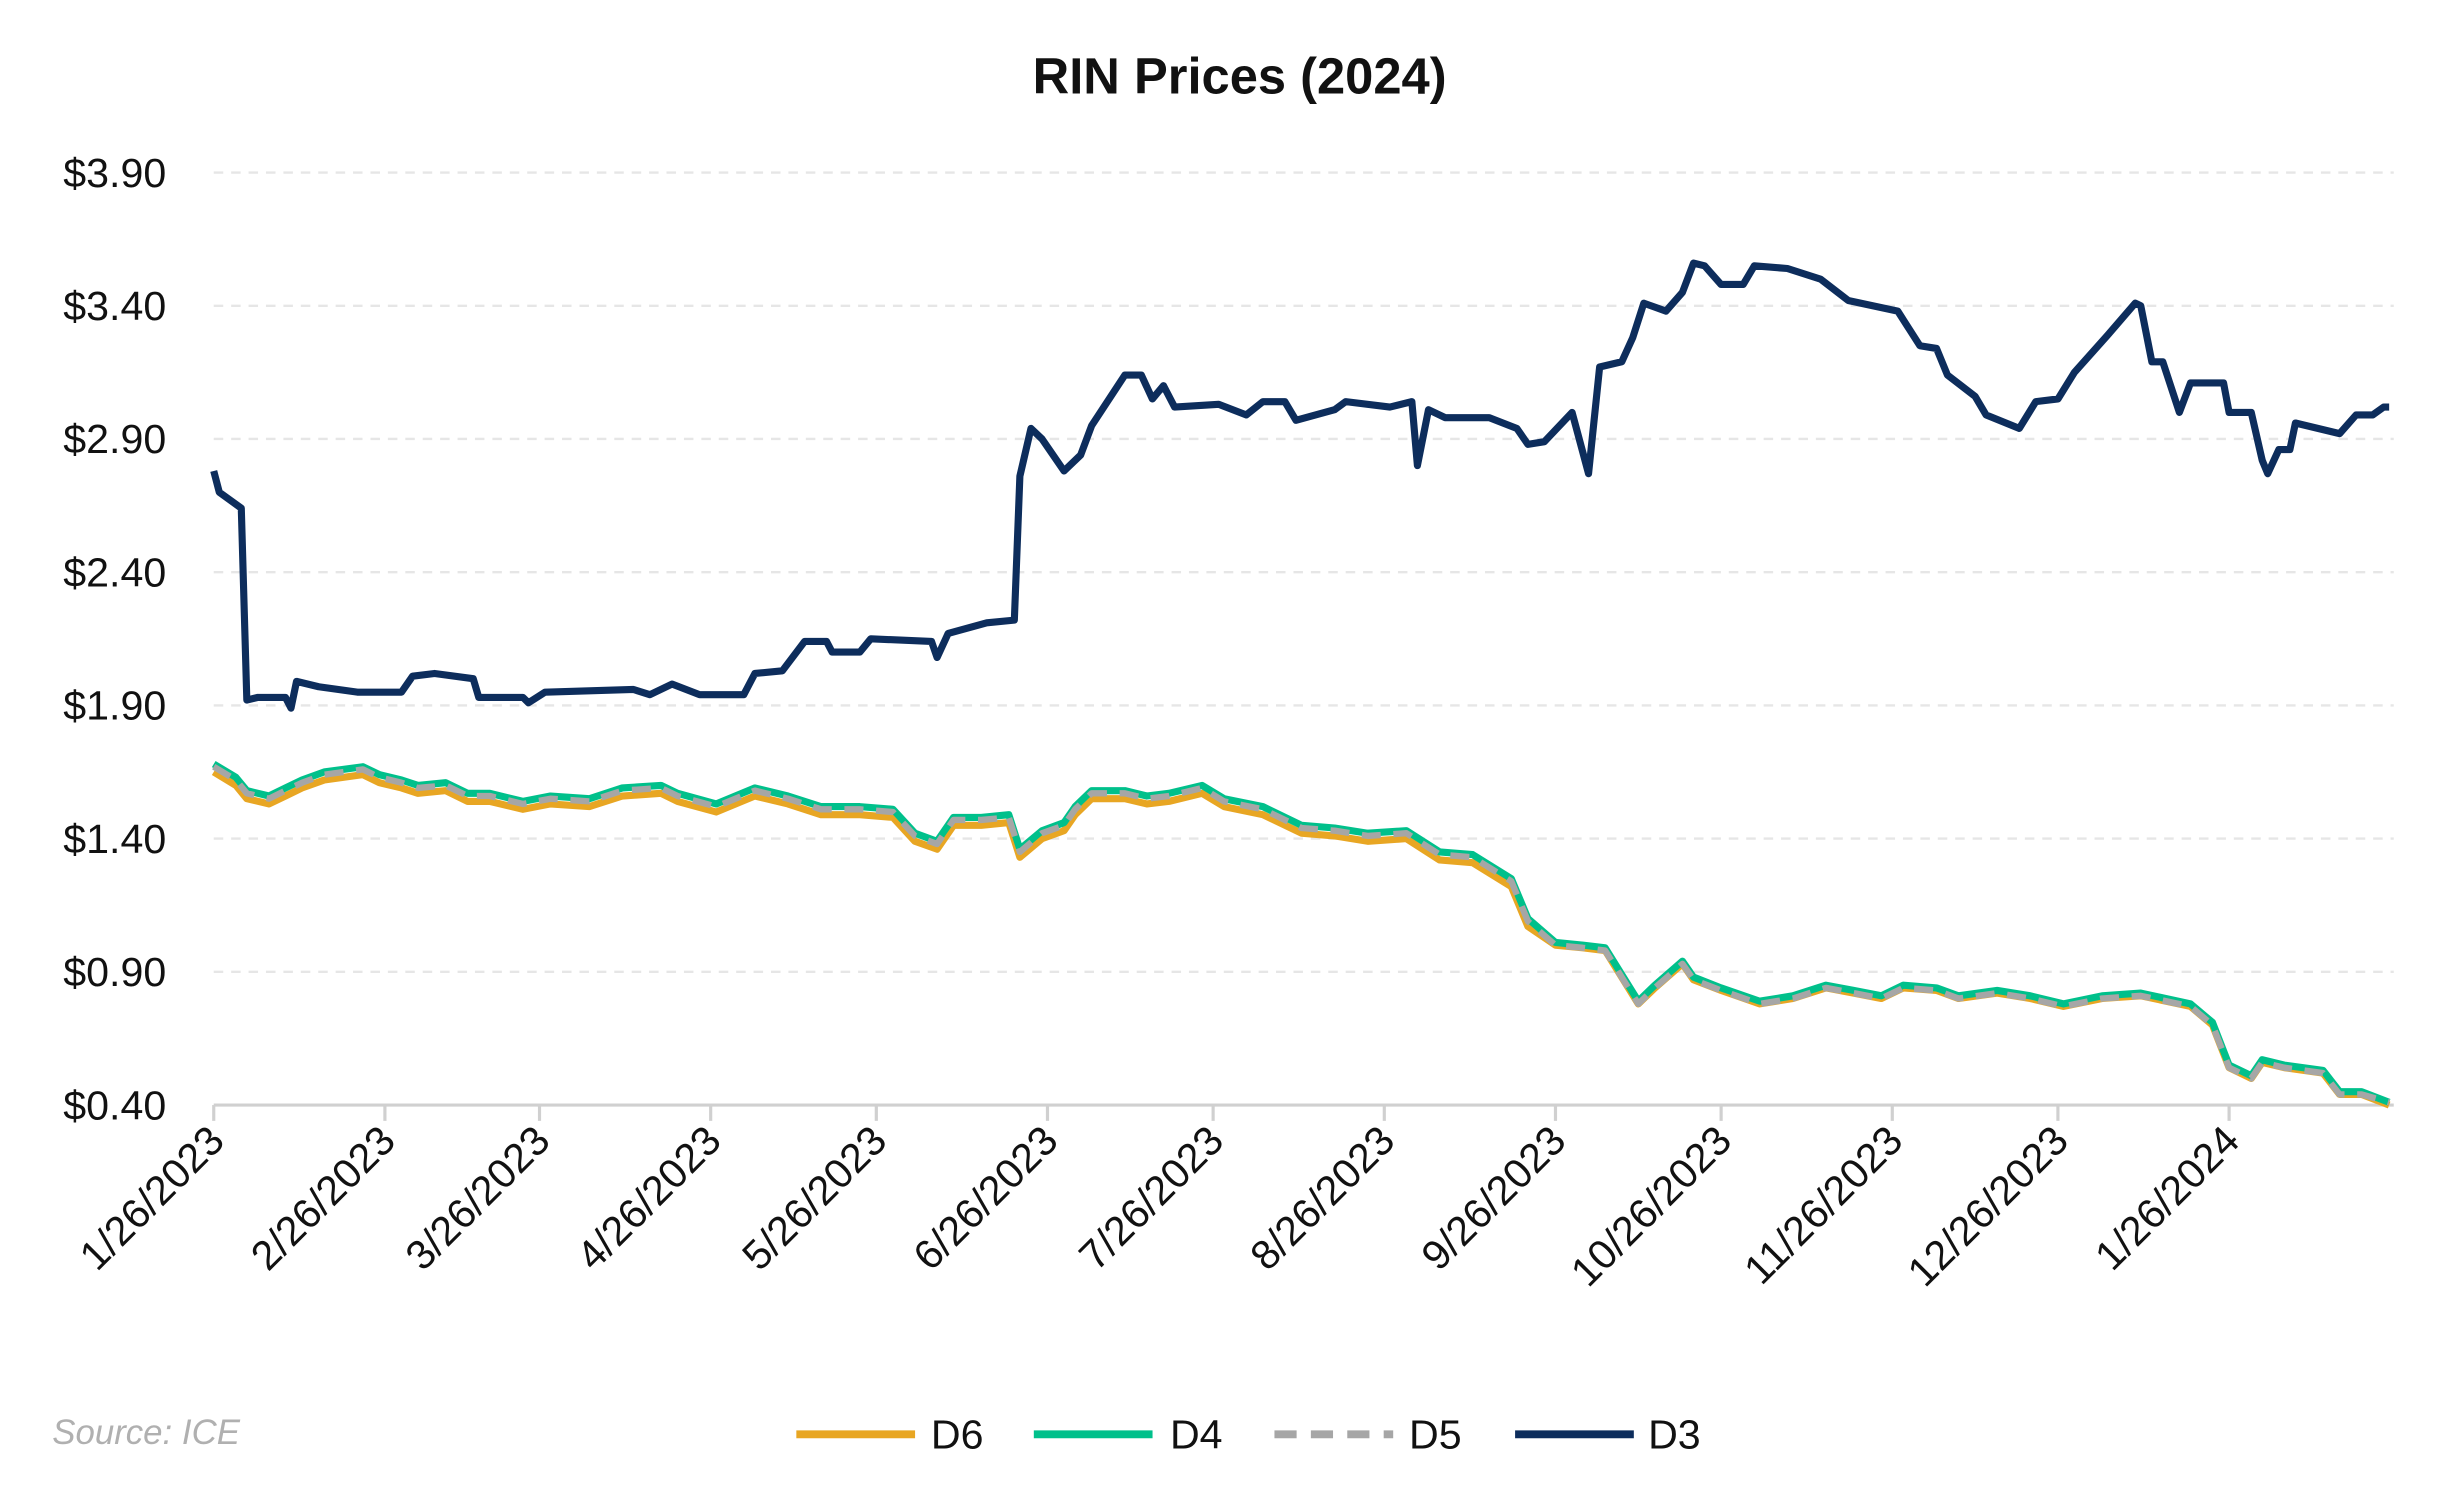 The image size is (2446, 1485). What do you see at coordinates (152, 1198) in the screenshot?
I see `x-tick-label: 1/26/2023` at bounding box center [152, 1198].